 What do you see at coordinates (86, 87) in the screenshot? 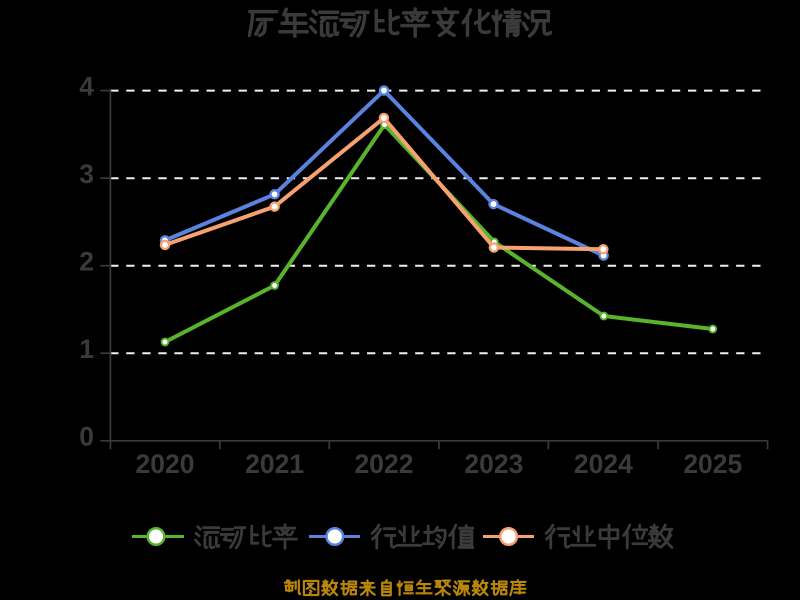
I see `svg-text: 4` at bounding box center [86, 87].